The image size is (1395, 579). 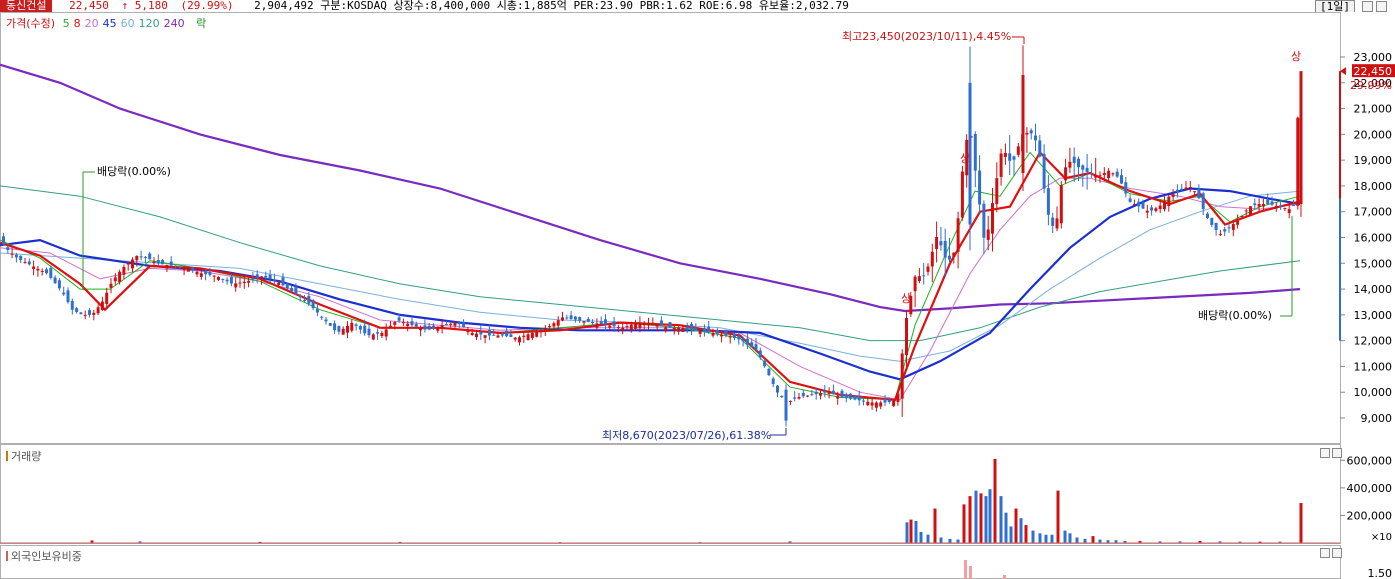 I want to click on close-icon, so click(x=1381, y=6).